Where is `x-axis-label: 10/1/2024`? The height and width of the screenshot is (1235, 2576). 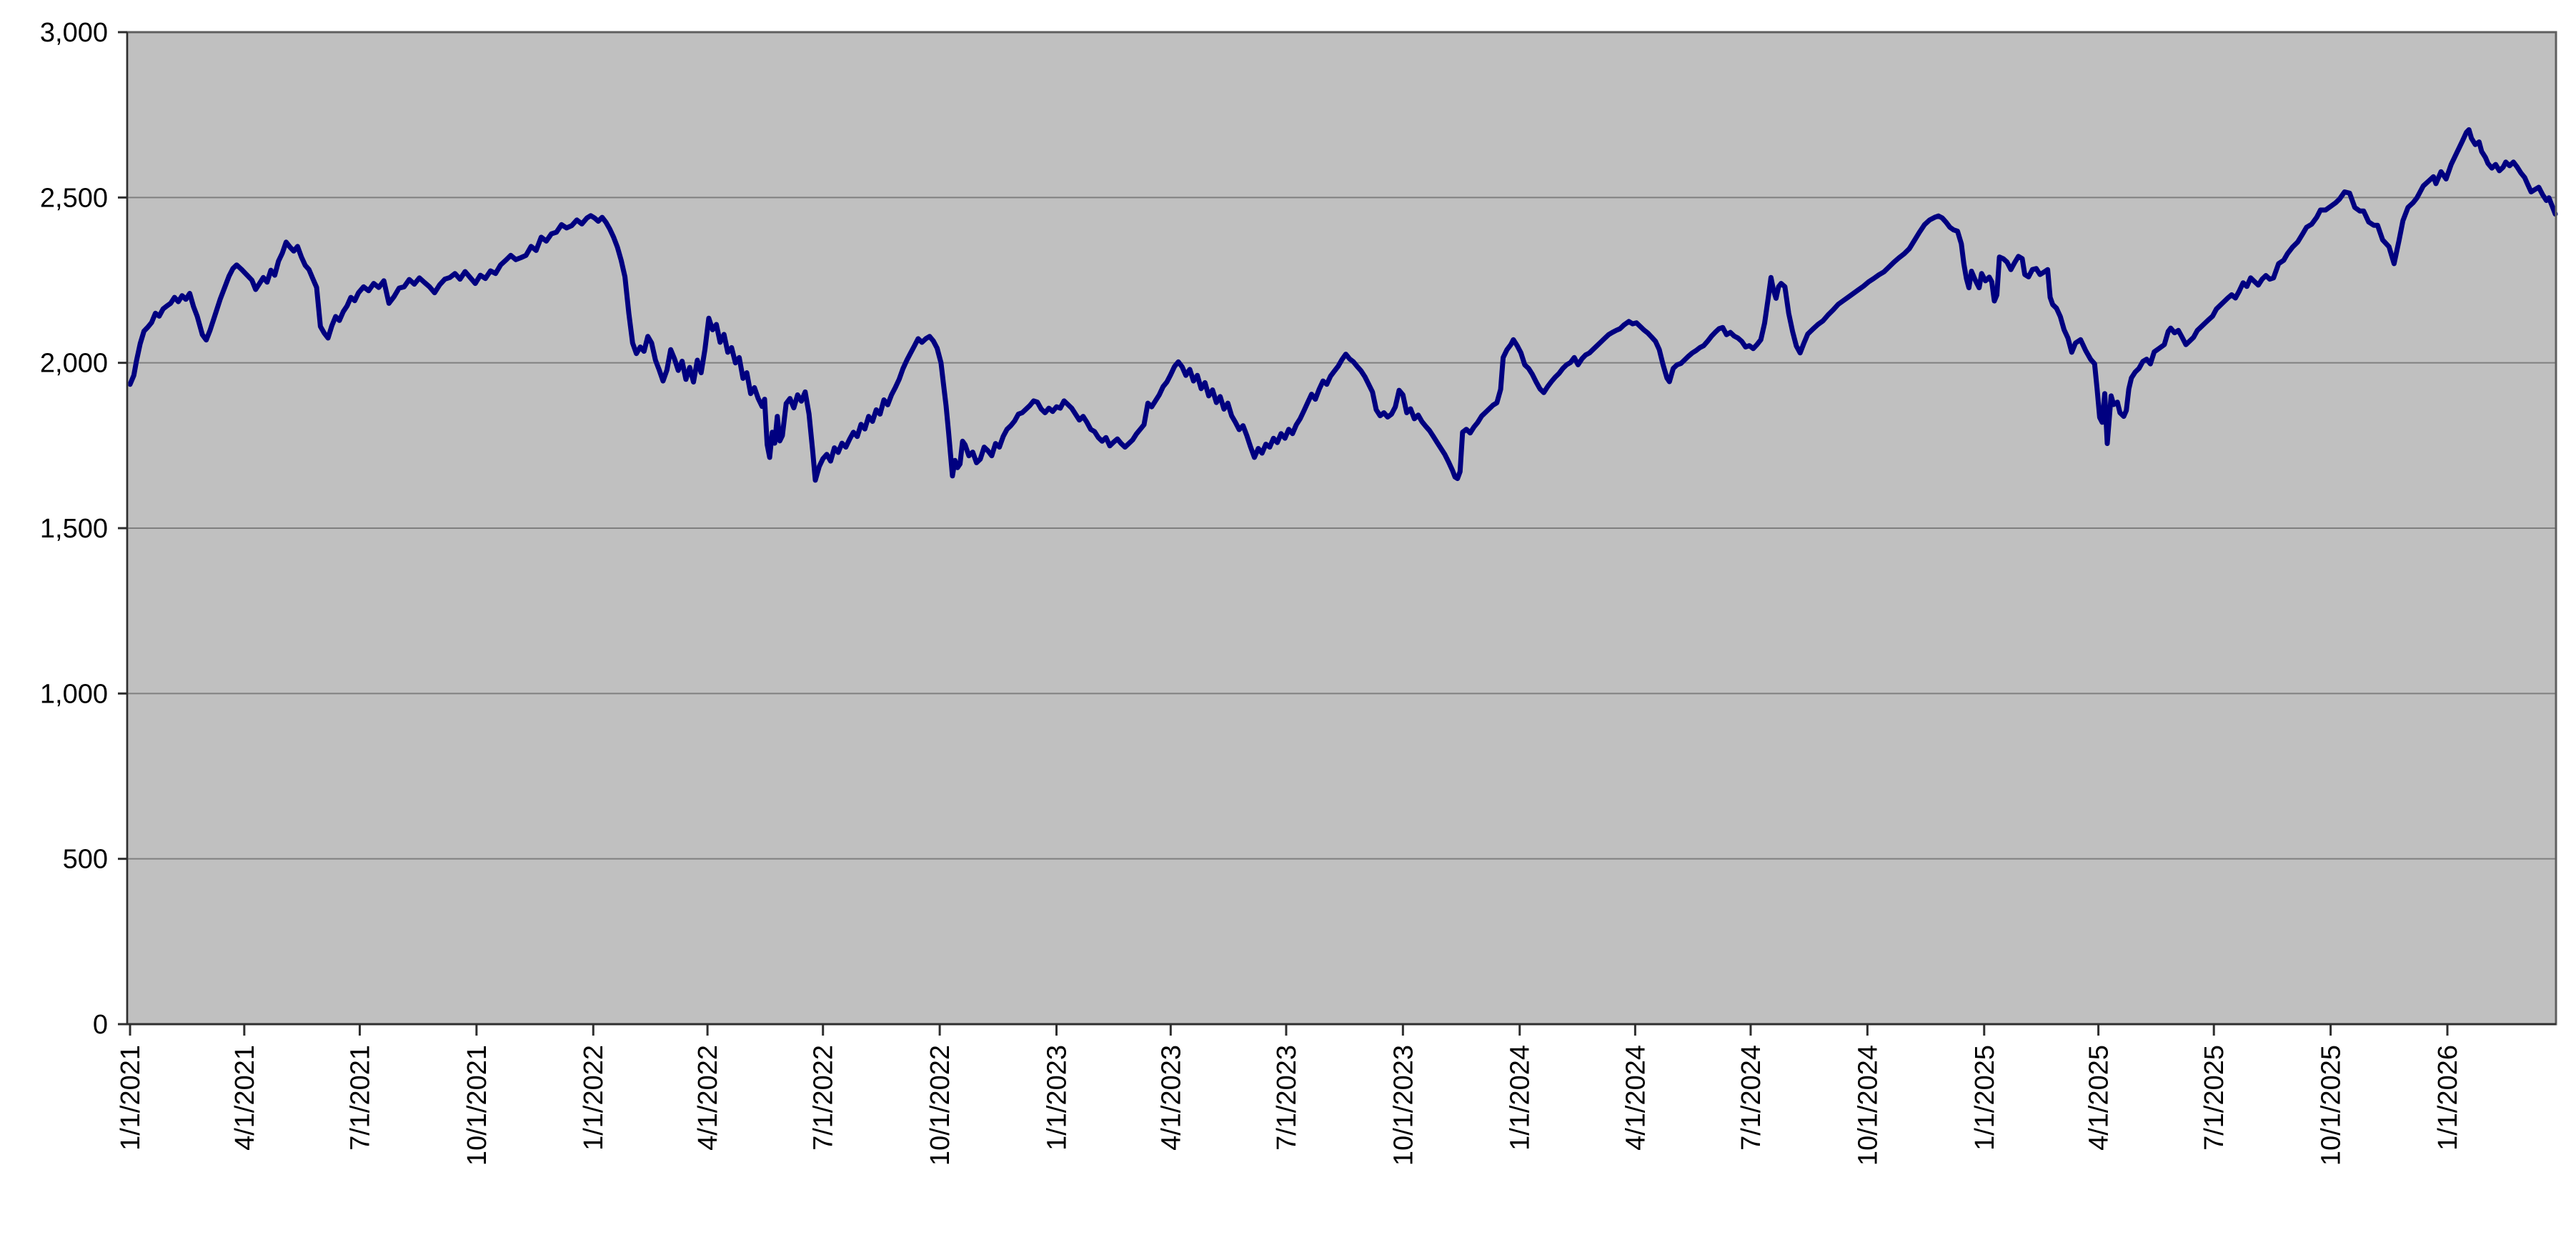
x-axis-label: 10/1/2024 is located at coordinates (1868, 1105).